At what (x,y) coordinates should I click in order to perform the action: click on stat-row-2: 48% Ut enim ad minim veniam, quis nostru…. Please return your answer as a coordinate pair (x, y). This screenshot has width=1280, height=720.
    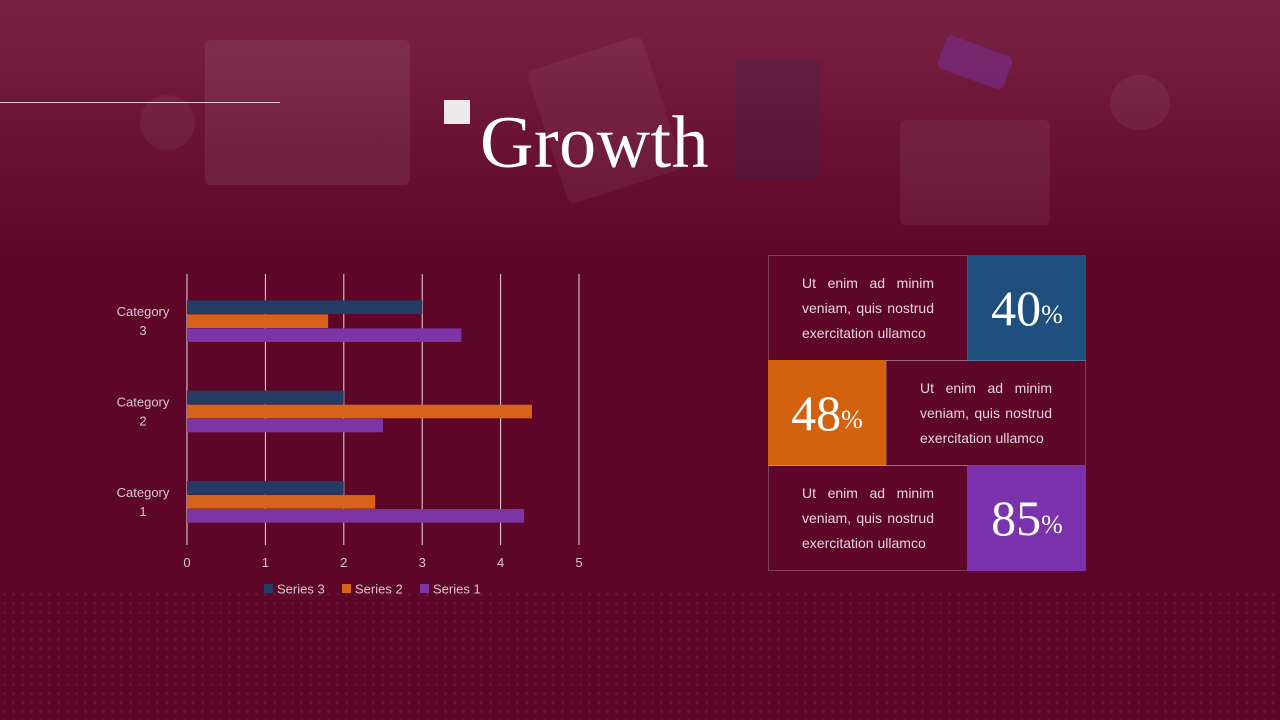
    Looking at the image, I should click on (927, 413).